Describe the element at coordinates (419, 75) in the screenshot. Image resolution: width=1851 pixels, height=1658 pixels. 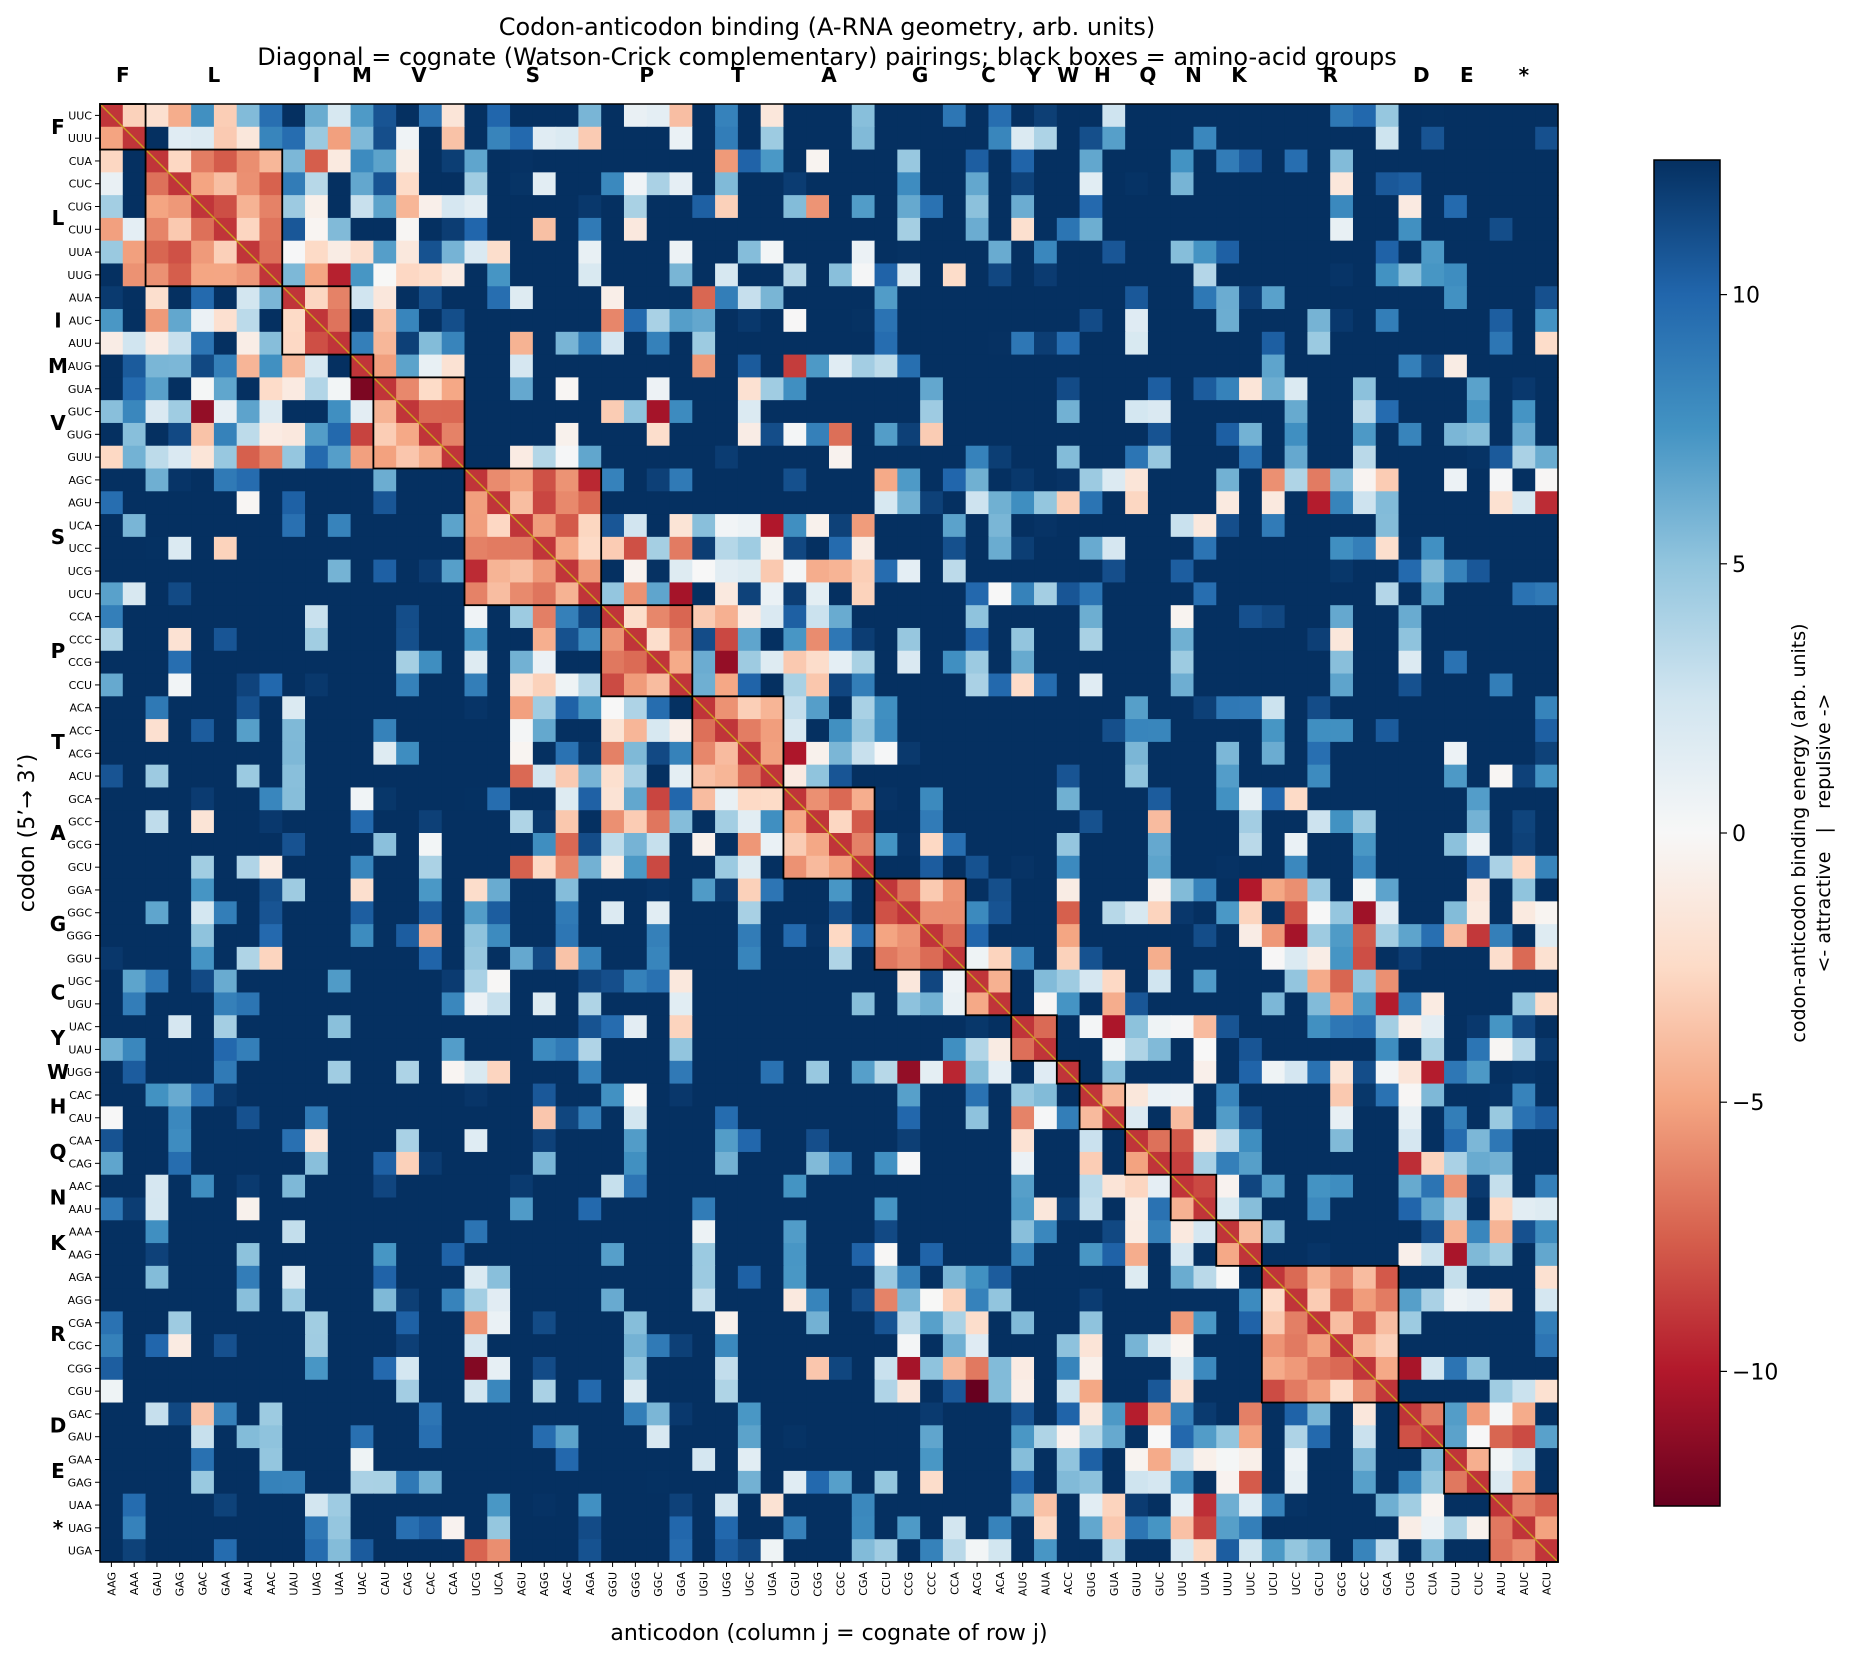
I see `group-label-top-V: V` at that location.